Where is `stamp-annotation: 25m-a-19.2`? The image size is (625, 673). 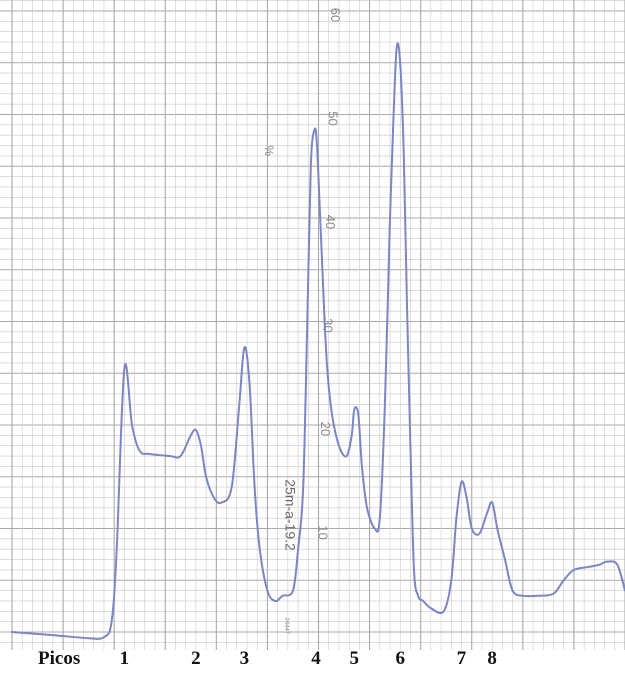
stamp-annotation: 25m-a-19.2 is located at coordinates (290, 515).